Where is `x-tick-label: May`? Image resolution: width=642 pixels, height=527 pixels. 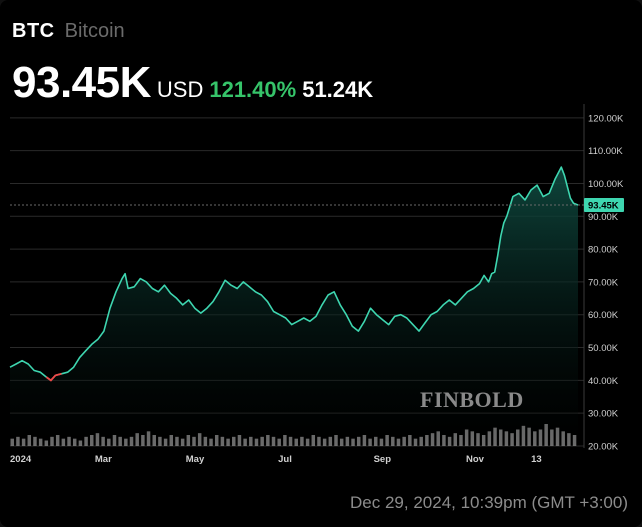
x-tick-label: May is located at coordinates (195, 459).